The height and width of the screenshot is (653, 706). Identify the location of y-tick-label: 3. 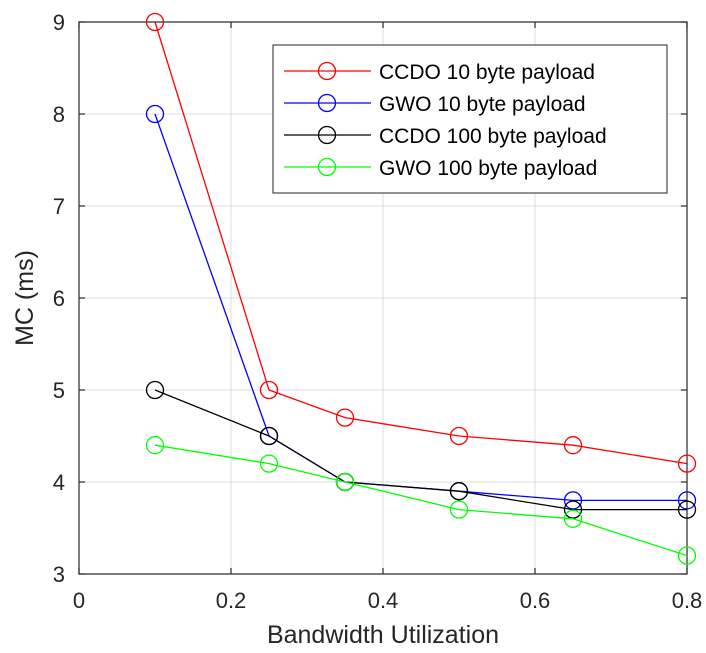
(59, 574).